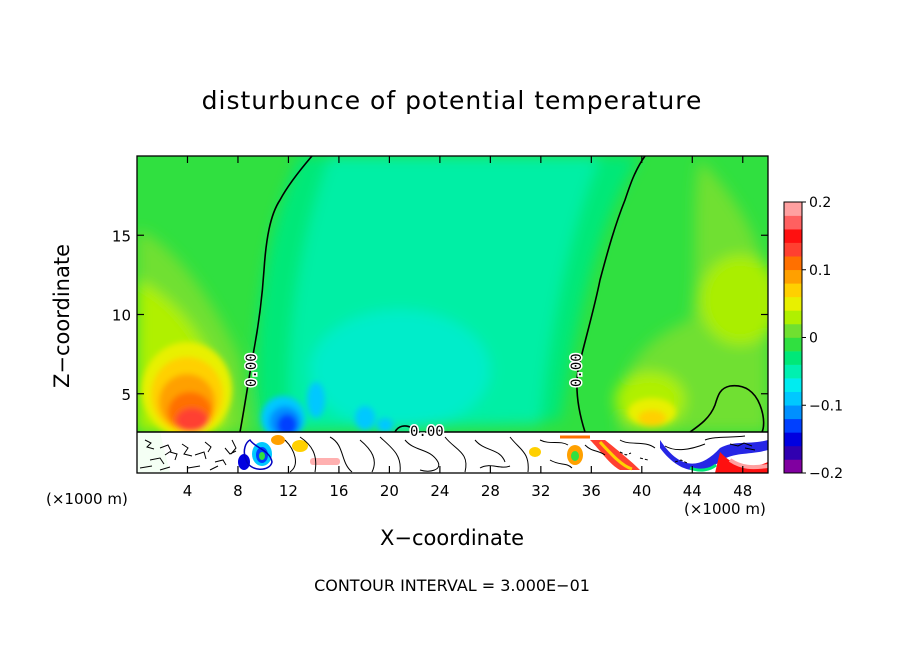 This screenshot has height=654, width=904. I want to click on x-tick-label: 40, so click(641, 491).